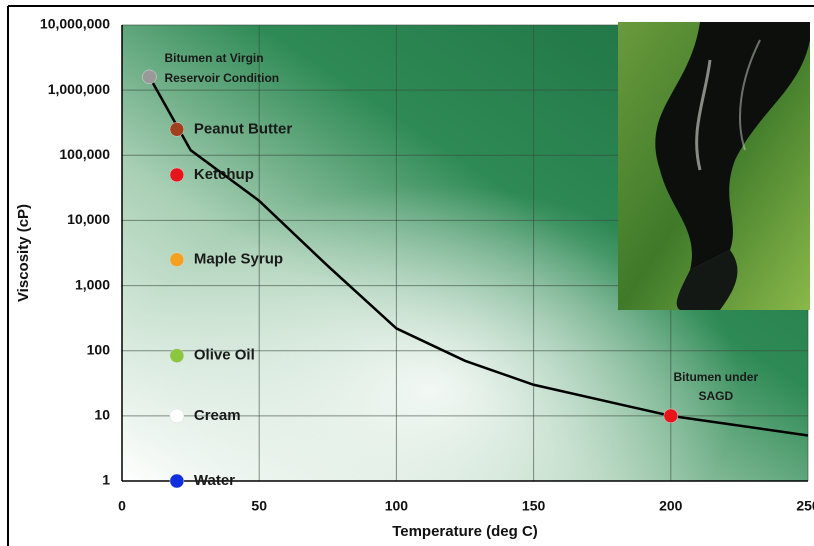 This screenshot has width=814, height=546. I want to click on y-tick-label: 10,000, so click(88, 219).